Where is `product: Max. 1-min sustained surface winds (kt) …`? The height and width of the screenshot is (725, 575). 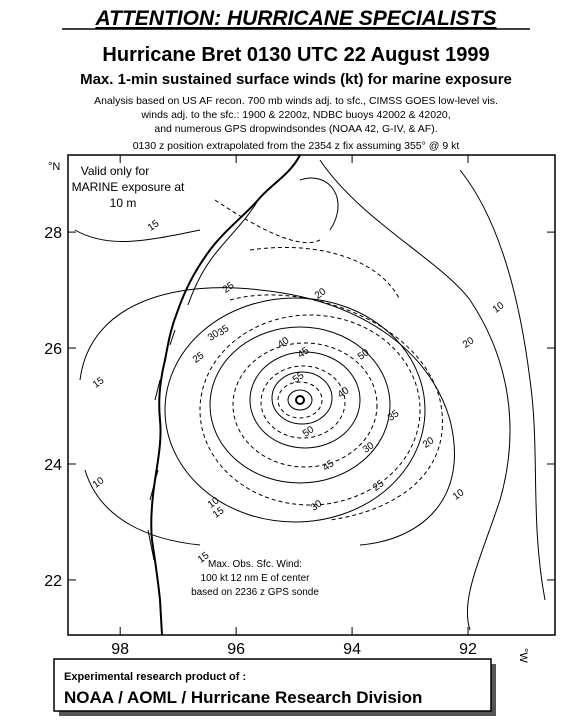
product: Max. 1-min sustained surface winds (kt) … is located at coordinates (296, 79).